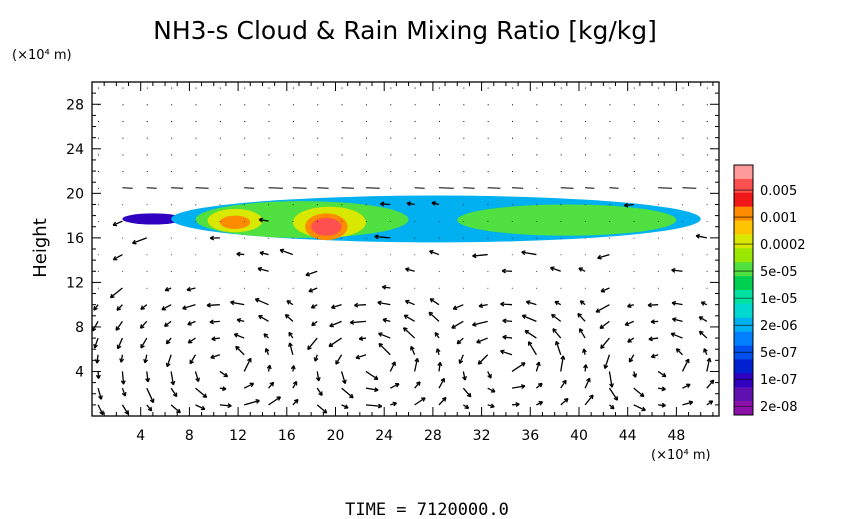 The width and height of the screenshot is (854, 519). What do you see at coordinates (336, 436) in the screenshot?
I see `x-tick-label: 20` at bounding box center [336, 436].